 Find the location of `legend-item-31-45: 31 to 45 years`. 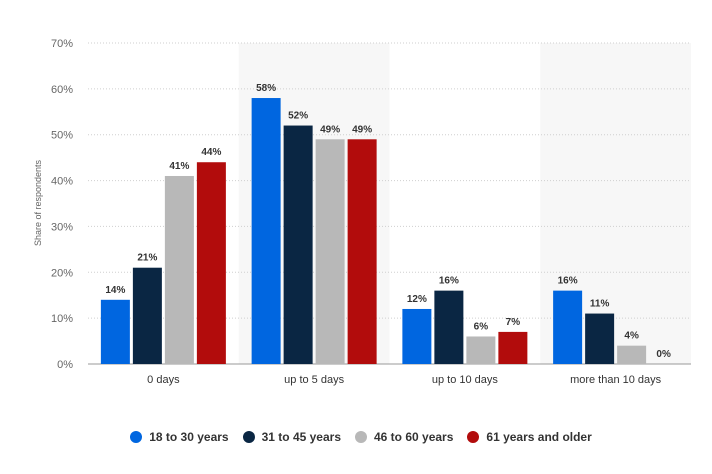

legend-item-31-45: 31 to 45 years is located at coordinates (291, 437).